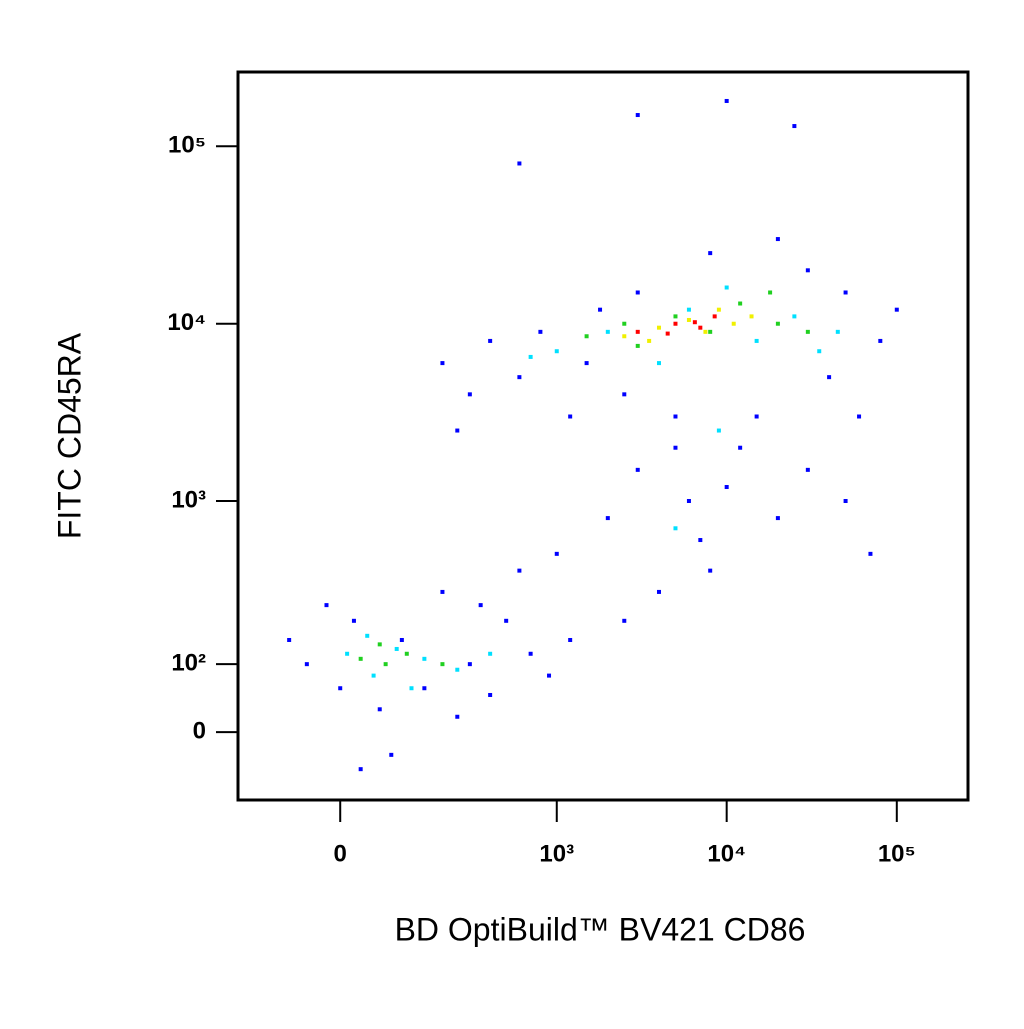 The height and width of the screenshot is (1029, 1024). Describe the element at coordinates (69, 435) in the screenshot. I see `y-axis-title: FITC CD45RA` at that location.